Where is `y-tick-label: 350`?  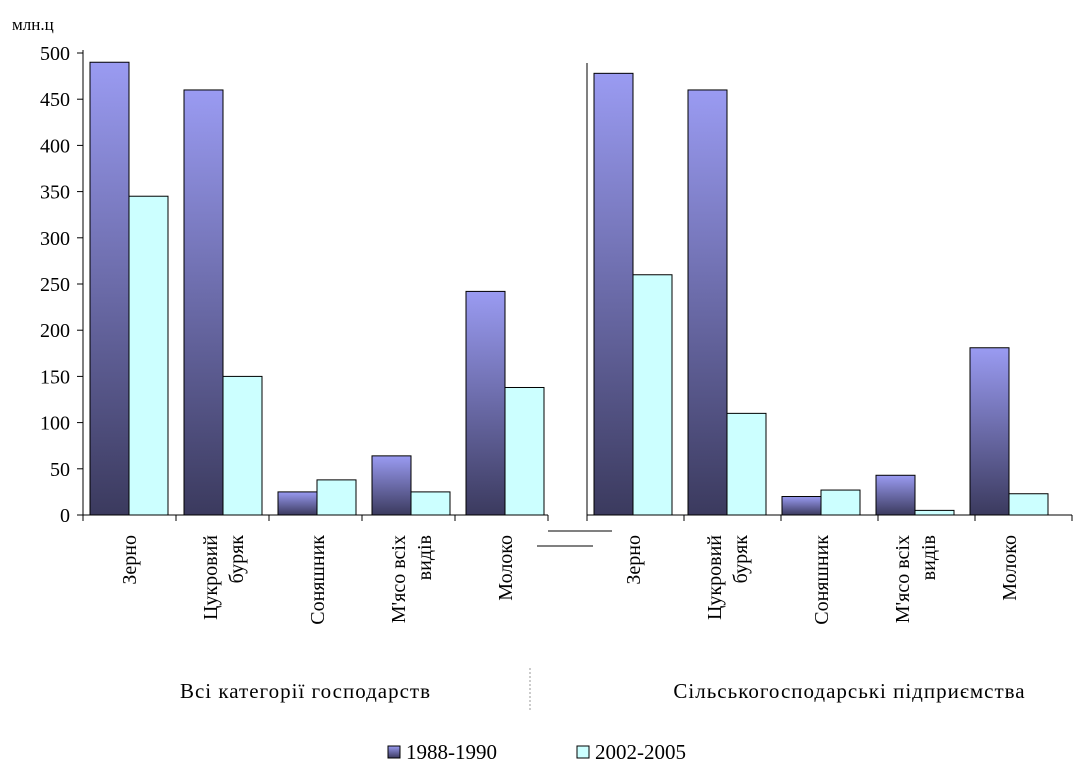 y-tick-label: 350 is located at coordinates (55, 193).